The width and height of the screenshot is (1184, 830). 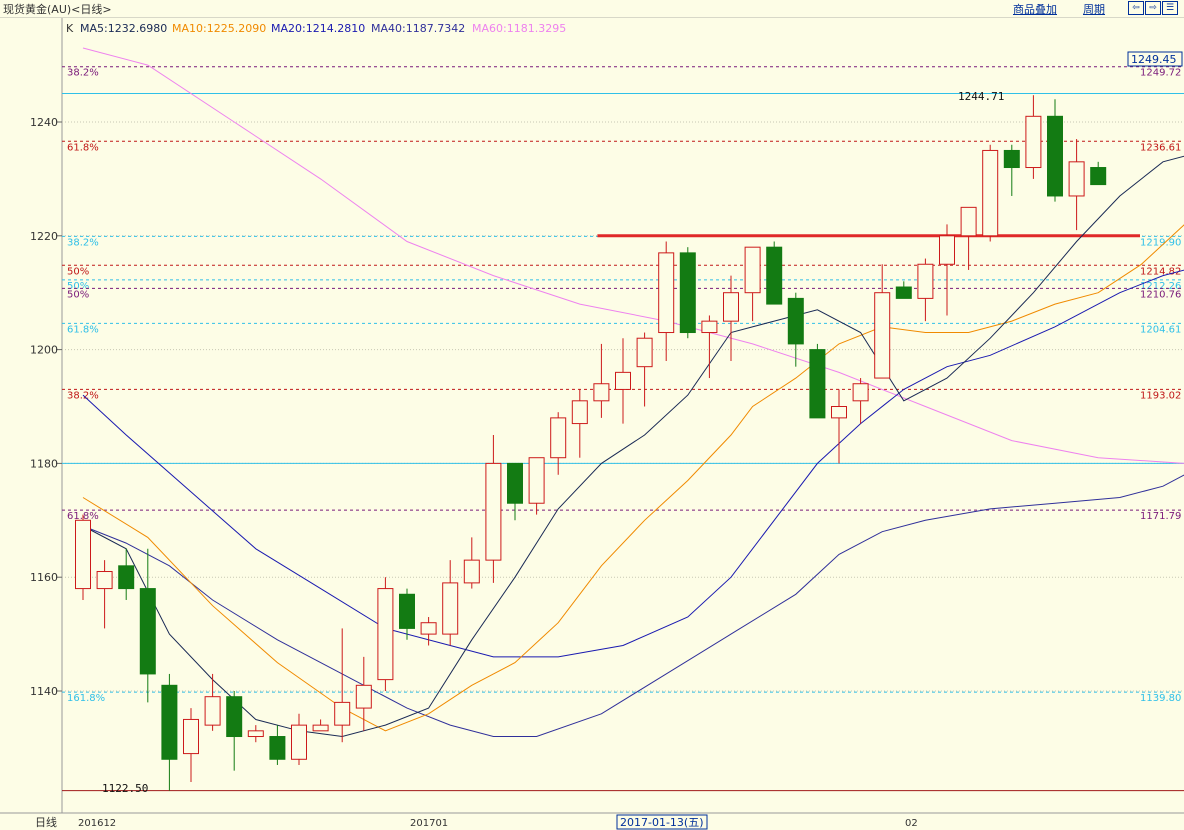 What do you see at coordinates (44, 407) in the screenshot?
I see `axis-labels: 1140 1160 1180 1200 1220 1240` at bounding box center [44, 407].